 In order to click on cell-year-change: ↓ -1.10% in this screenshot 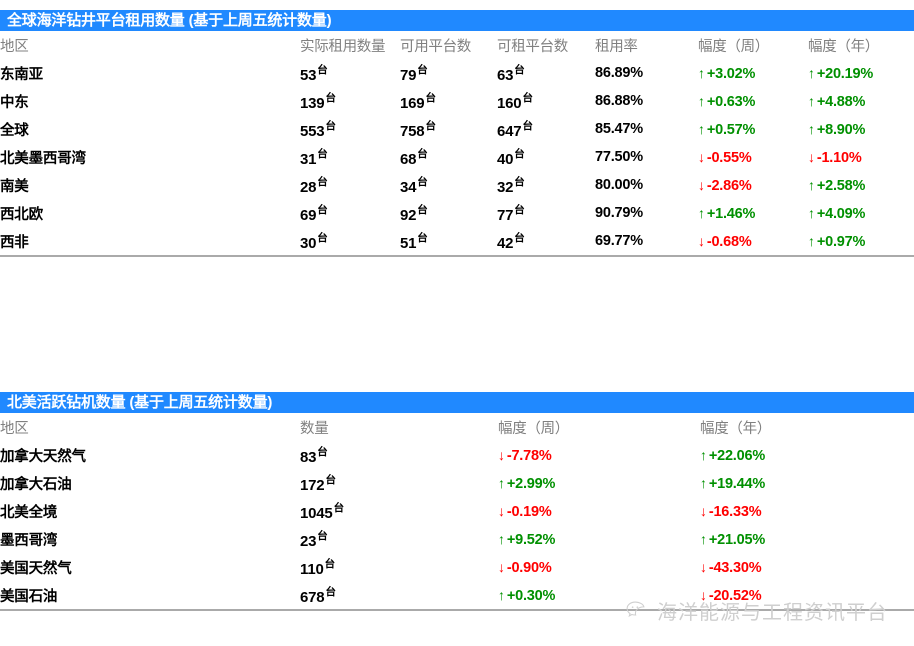, I will do `click(861, 157)`.